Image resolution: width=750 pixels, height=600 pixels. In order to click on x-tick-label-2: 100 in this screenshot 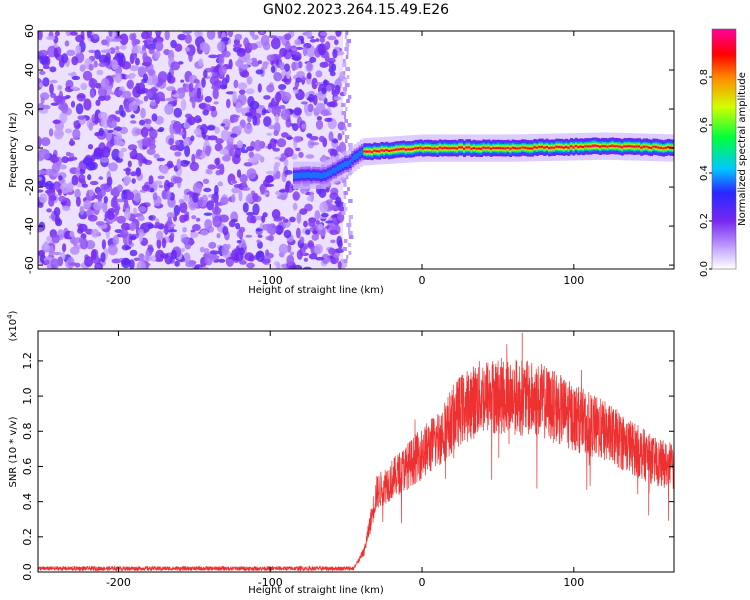, I will do `click(573, 582)`.